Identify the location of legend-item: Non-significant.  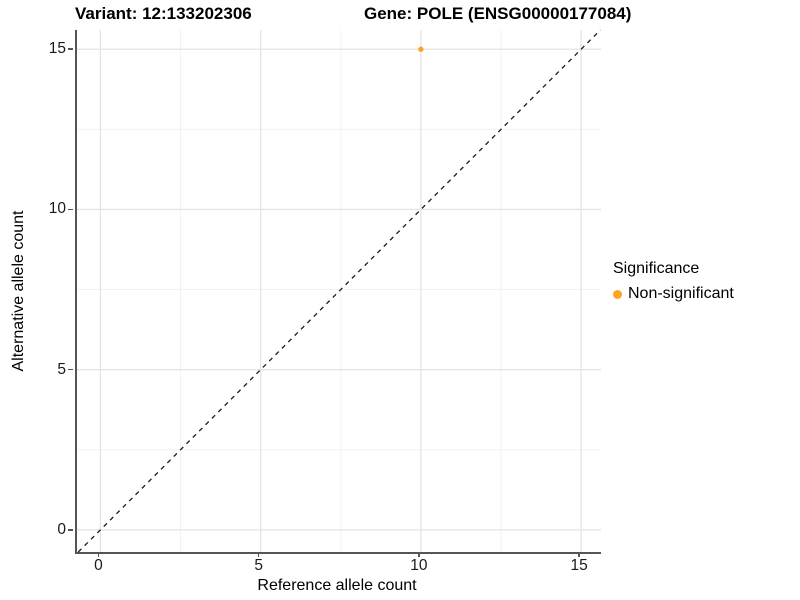
(673, 294).